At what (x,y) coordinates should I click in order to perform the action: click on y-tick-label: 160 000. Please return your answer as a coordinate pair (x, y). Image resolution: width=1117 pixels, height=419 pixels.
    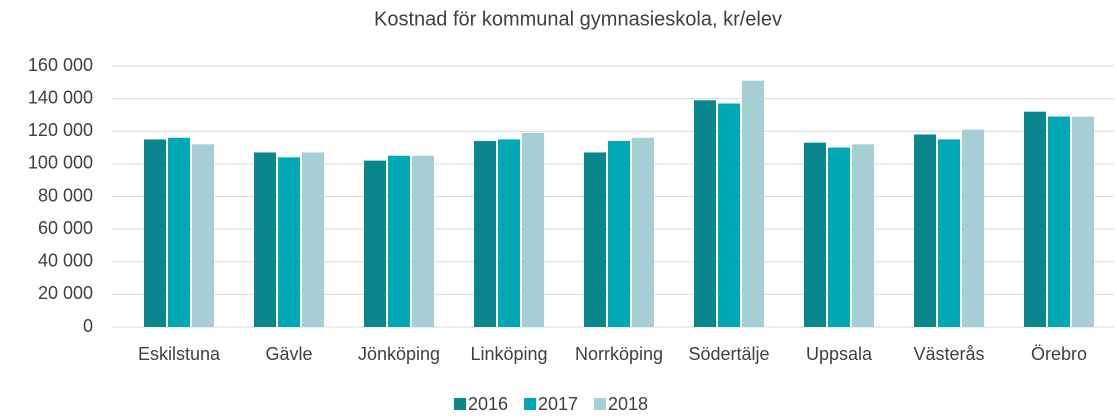
    Looking at the image, I should click on (60, 65).